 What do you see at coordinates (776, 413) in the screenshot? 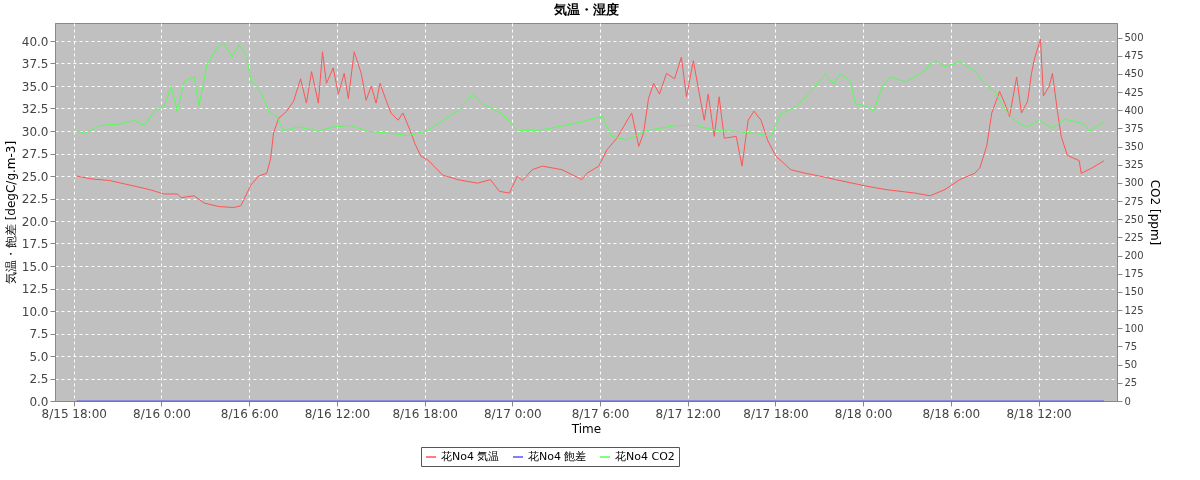
I see `x-tick-label: 8/17 18:00` at bounding box center [776, 413].